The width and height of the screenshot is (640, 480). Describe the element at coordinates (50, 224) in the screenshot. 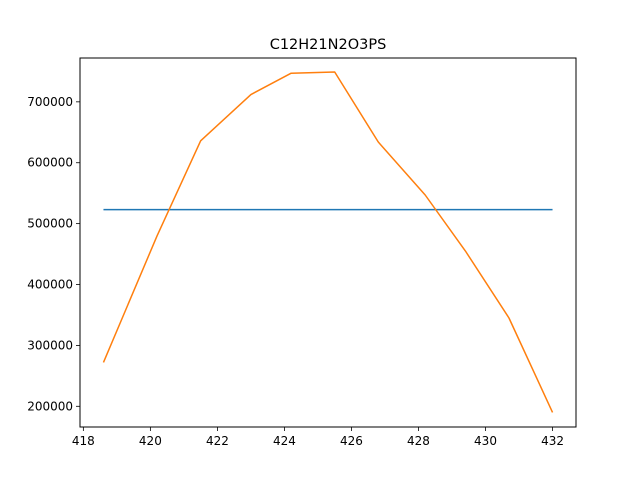

I see `y-tick-label: 500000` at that location.